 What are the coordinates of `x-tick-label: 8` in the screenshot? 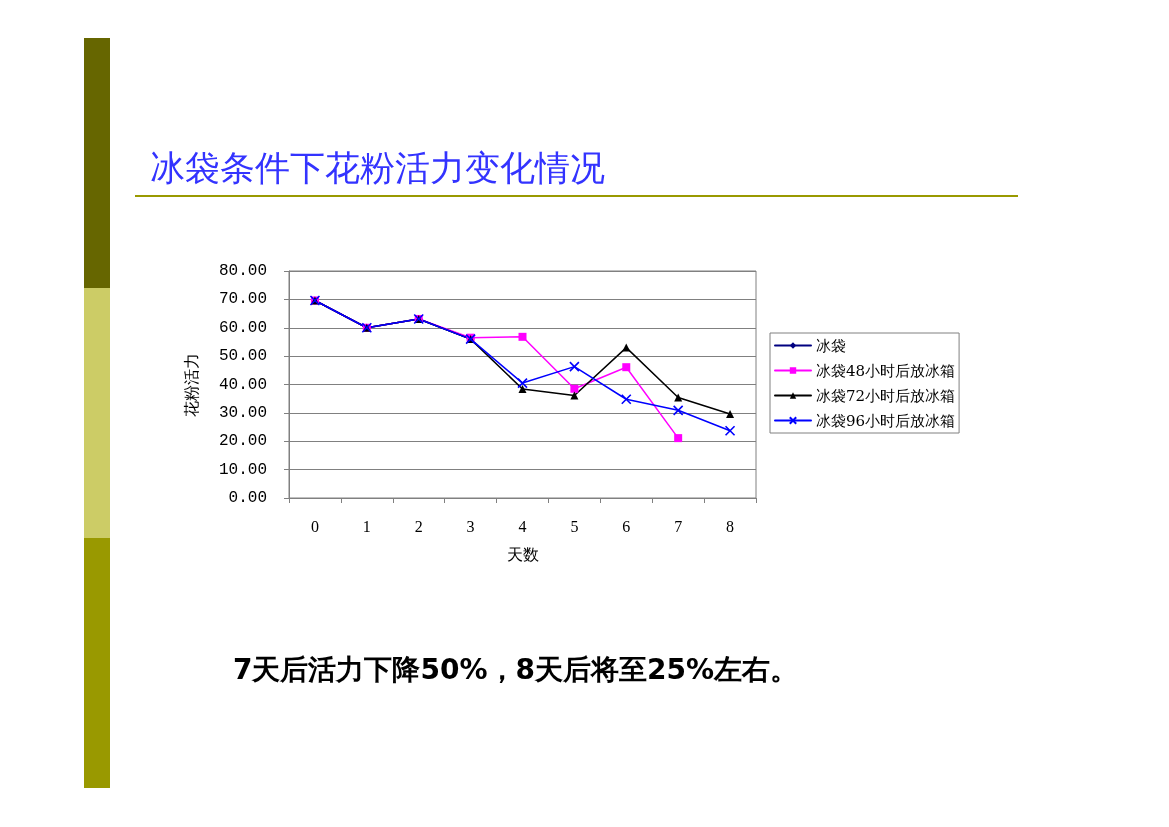 It's located at (730, 526).